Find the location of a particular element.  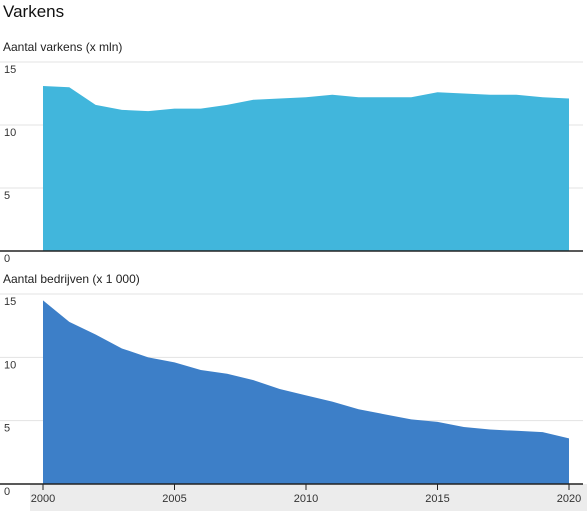

farms-y-tick-label: 15 is located at coordinates (10, 302).